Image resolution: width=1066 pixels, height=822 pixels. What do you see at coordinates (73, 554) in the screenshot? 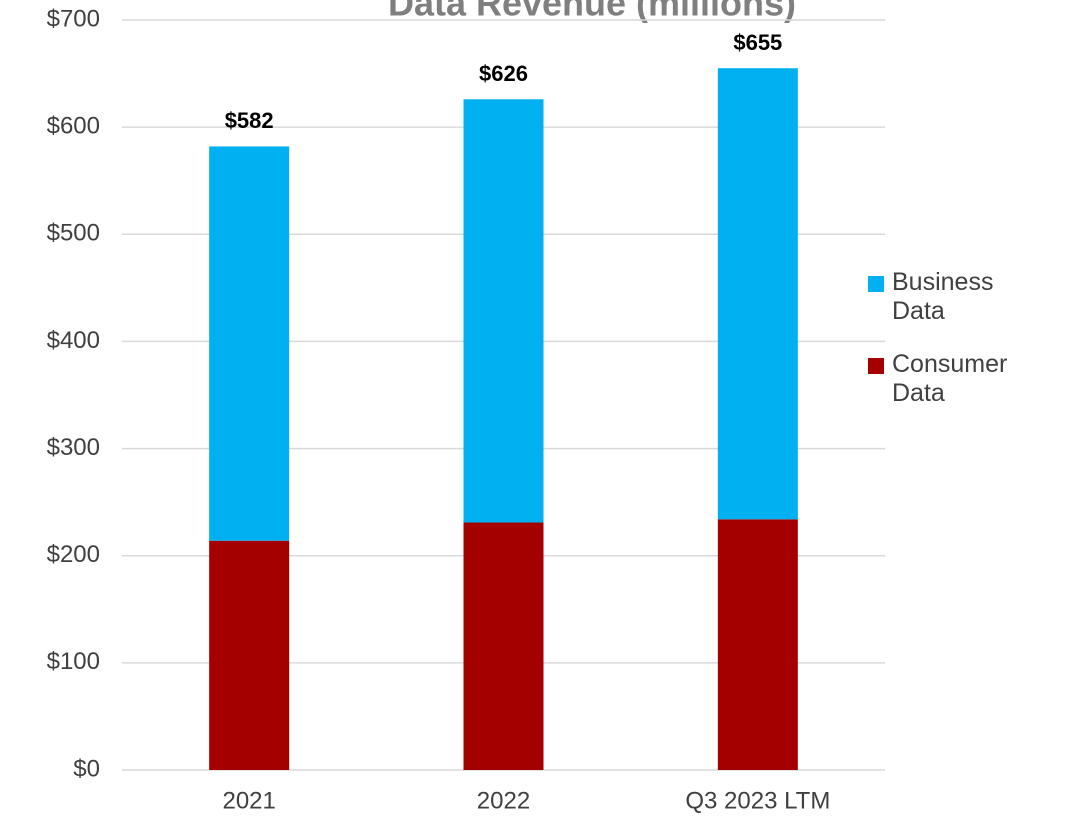
I see `y-tick-label: $200` at bounding box center [73, 554].